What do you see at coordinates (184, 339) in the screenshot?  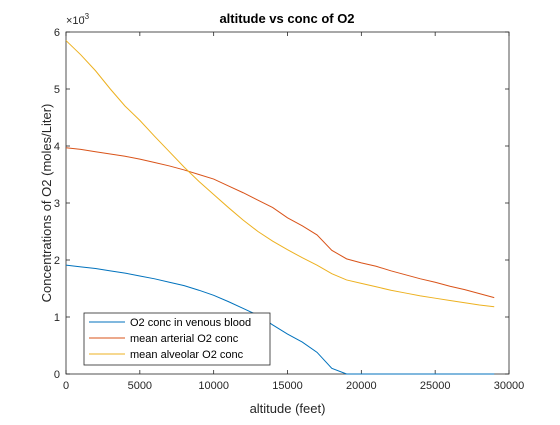 I see `legend-label-2: mean arterial O2 conc` at bounding box center [184, 339].